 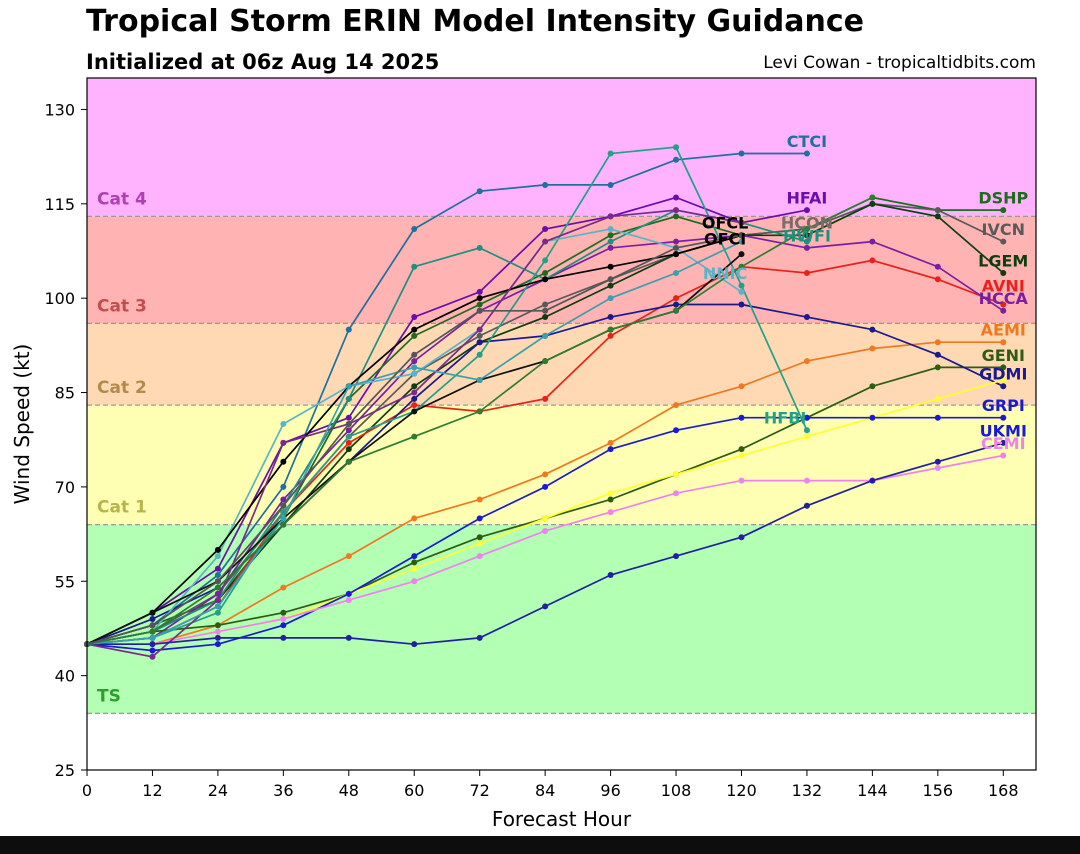 I want to click on y-tick-label: 25, so click(x=65, y=770).